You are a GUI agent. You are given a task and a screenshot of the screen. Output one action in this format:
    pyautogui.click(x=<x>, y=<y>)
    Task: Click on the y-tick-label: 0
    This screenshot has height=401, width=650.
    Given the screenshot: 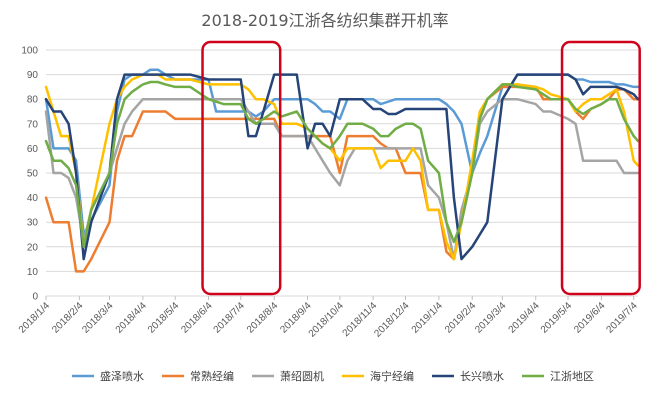 What is the action you would take?
    pyautogui.click(x=35, y=297)
    